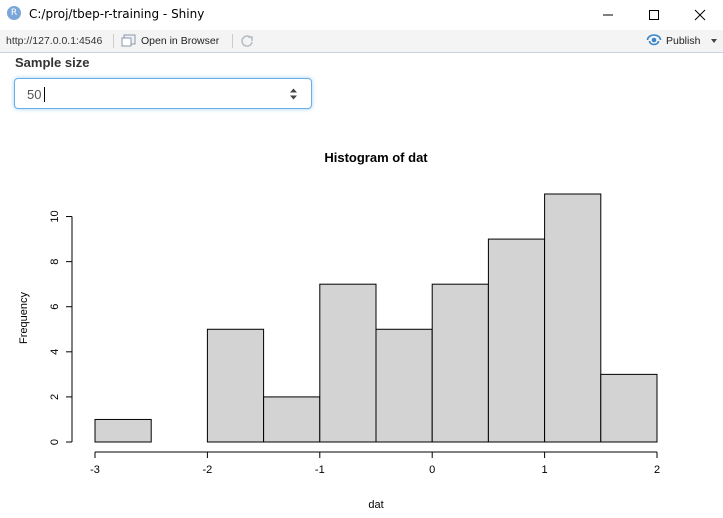  I want to click on sample-size-input: 50, so click(163, 93).